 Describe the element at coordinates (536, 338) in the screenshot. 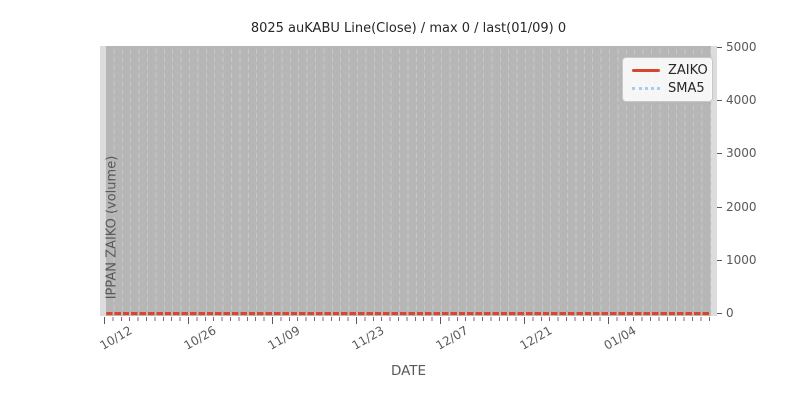

I see `x-tick-label: 12/21` at that location.